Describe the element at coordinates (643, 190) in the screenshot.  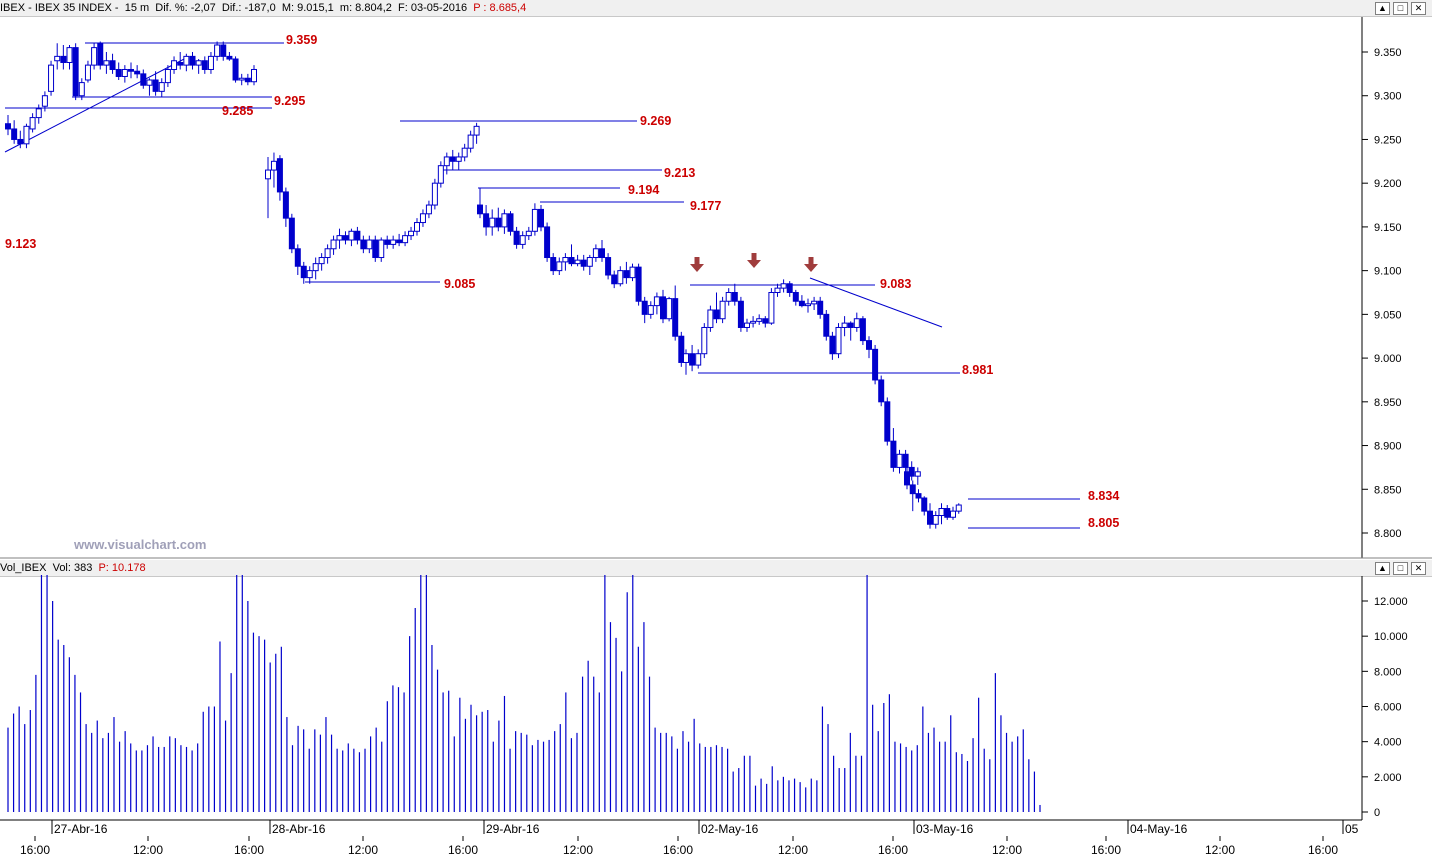
I see `level-label: 9.194` at that location.